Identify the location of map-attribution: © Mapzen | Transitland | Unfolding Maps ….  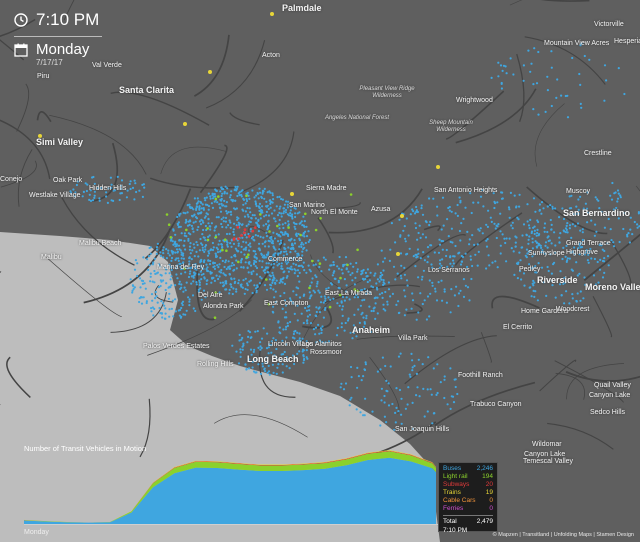
(563, 535).